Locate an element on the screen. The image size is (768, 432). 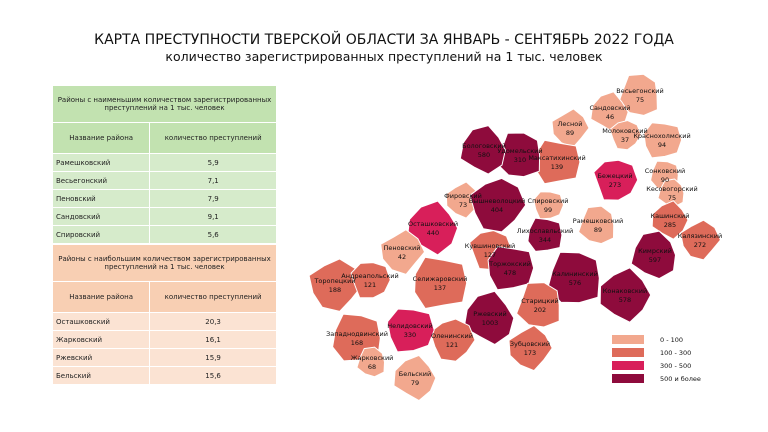
table-row: Пеновский 7,9 is located at coordinates (164, 198).